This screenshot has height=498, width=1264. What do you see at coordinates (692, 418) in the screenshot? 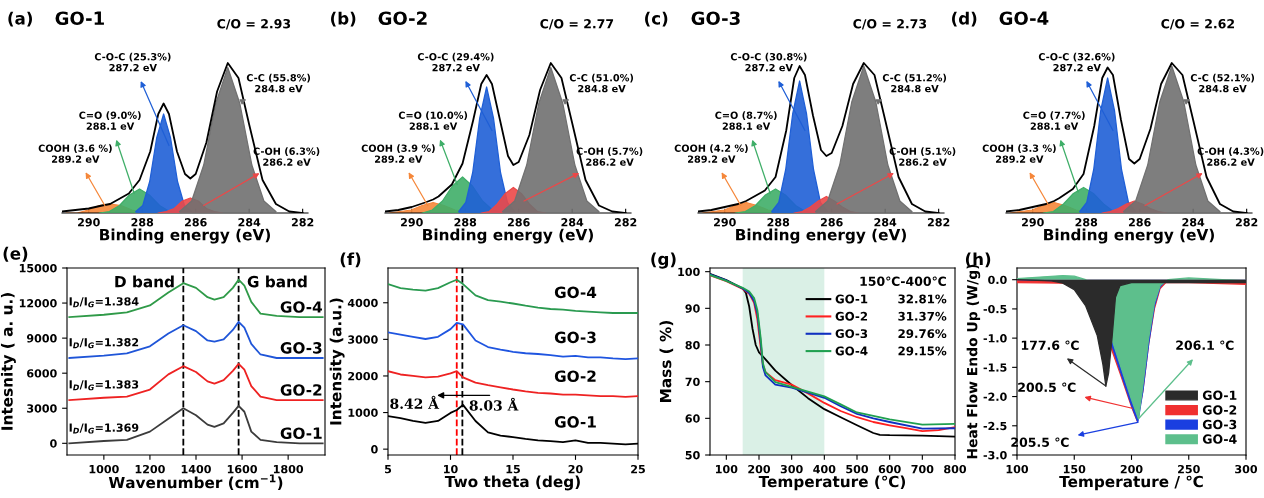
I see `y-tick-label: 60` at bounding box center [692, 418].